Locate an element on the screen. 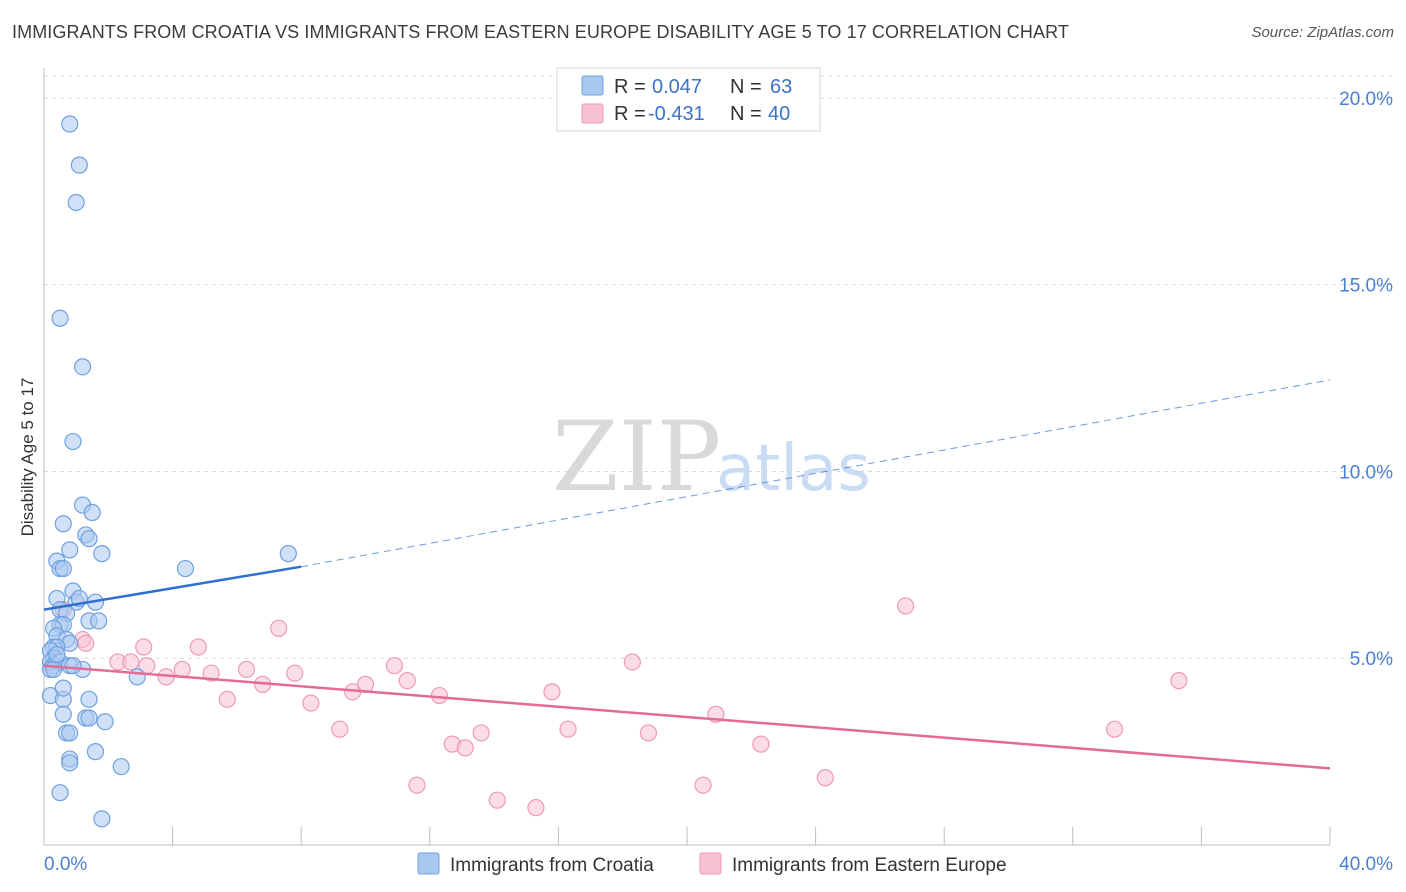  bottom-legend-label-eastern: Immigrants from Eastern Europe is located at coordinates (869, 865).